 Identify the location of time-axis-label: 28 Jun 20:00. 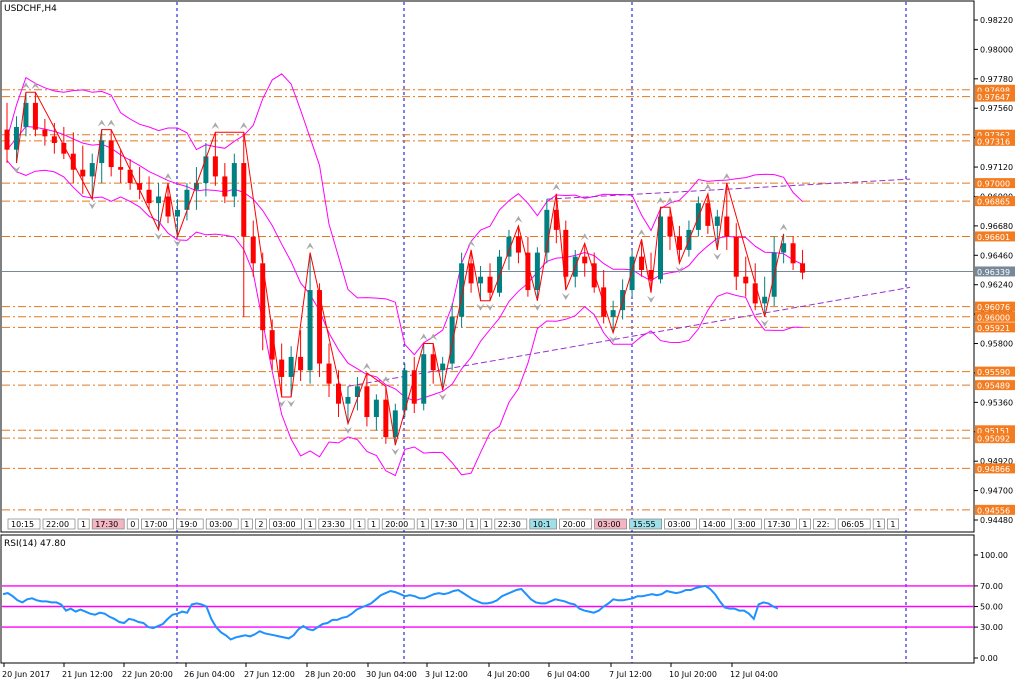
(330, 674).